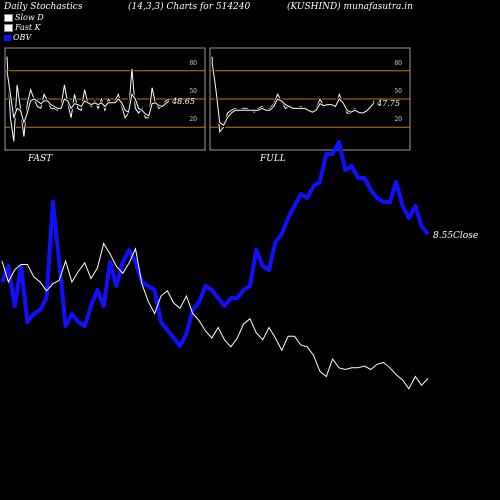 Image resolution: width=500 pixels, height=500 pixels. What do you see at coordinates (28, 27) in the screenshot?
I see `legend-label: Fast K` at bounding box center [28, 27].